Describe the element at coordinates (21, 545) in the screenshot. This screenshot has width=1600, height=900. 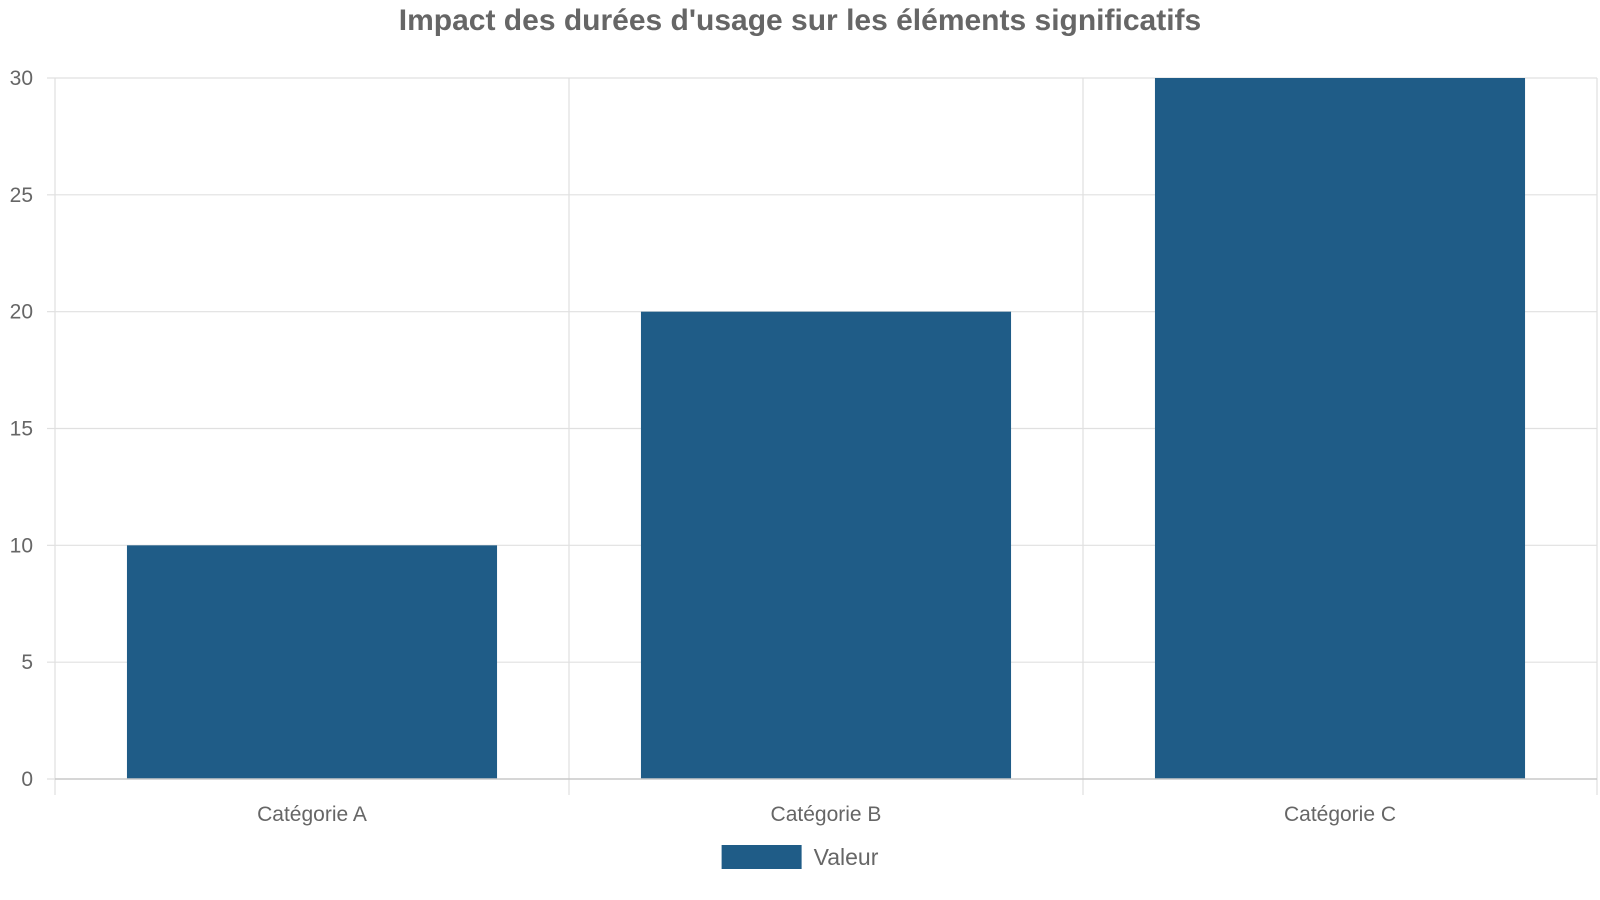
I see `y-tick-label: 10` at that location.